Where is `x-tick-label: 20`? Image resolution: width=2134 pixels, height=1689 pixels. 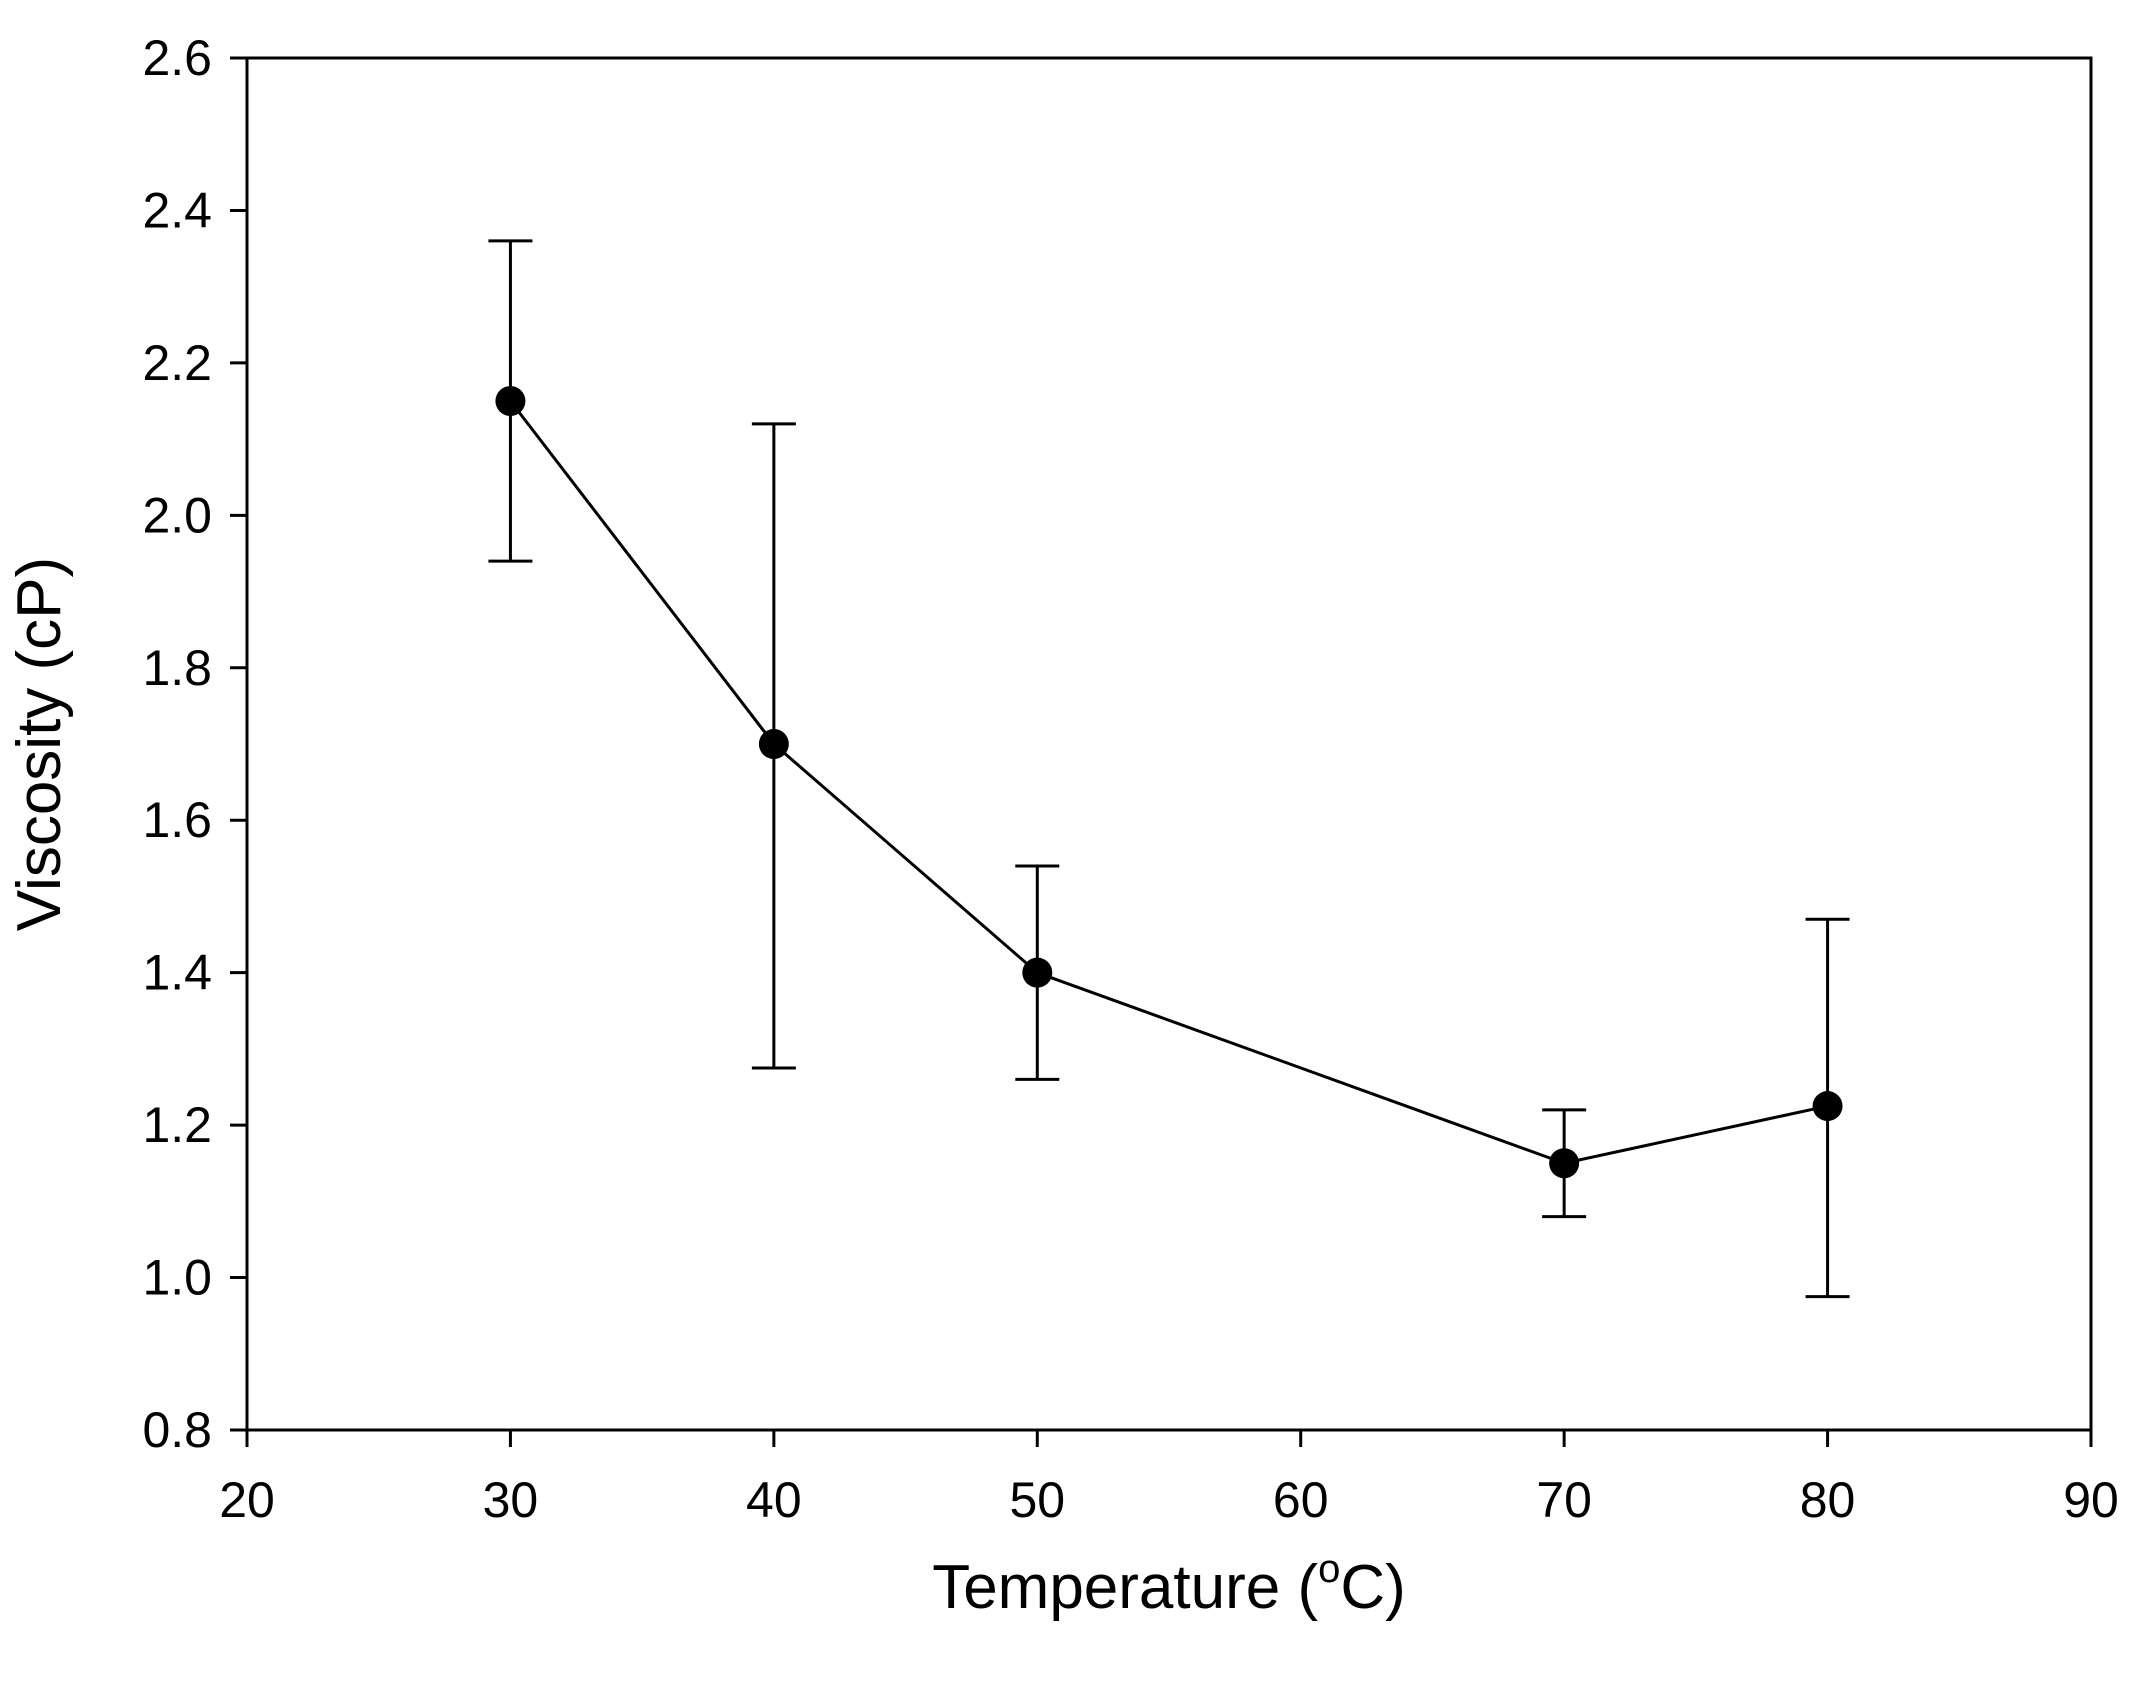 x-tick-label: 20 is located at coordinates (247, 1500).